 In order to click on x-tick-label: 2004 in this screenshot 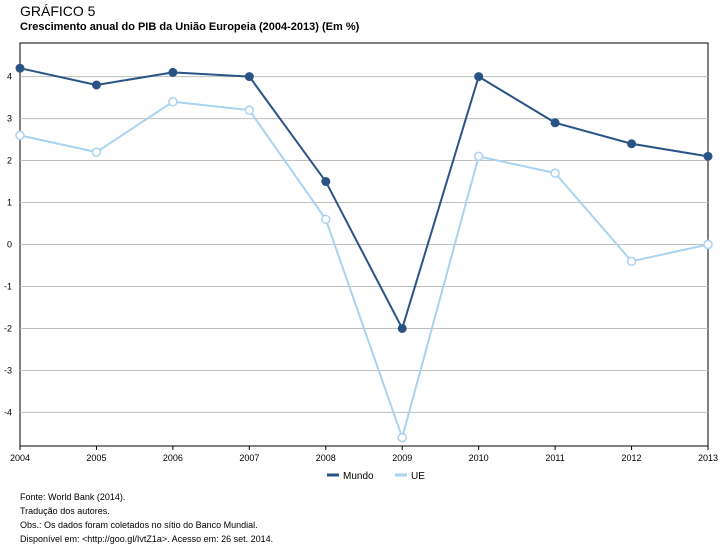, I will do `click(20, 458)`.